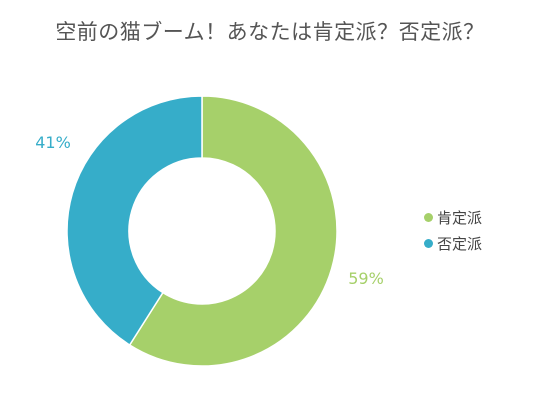  I want to click on legend-item-negative: 否定派, so click(453, 243).